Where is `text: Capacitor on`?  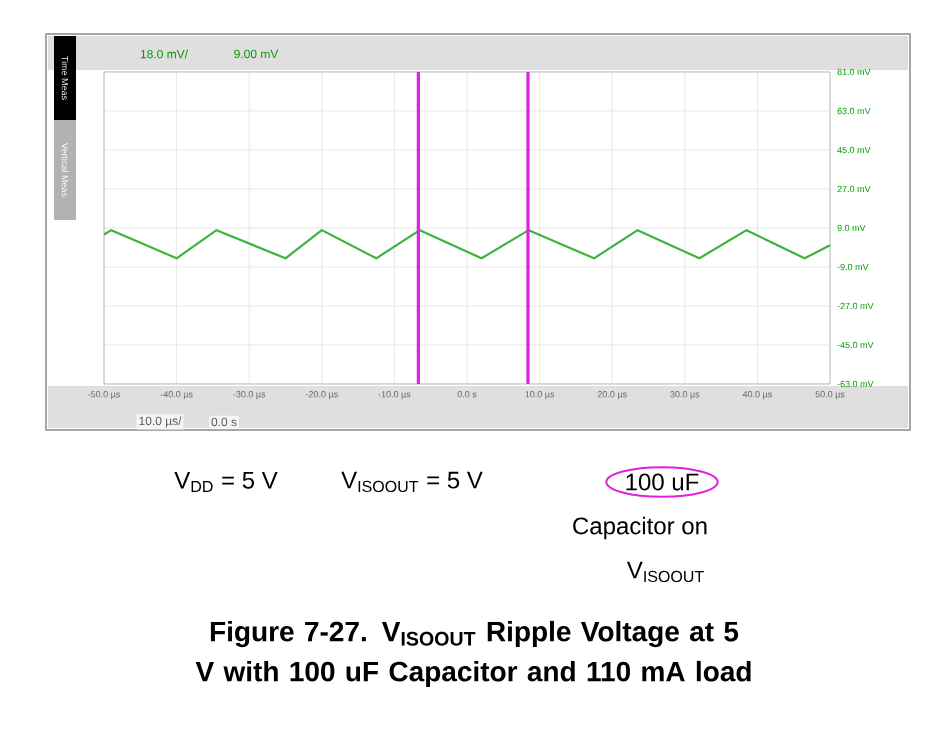
text: Capacitor on is located at coordinates (640, 528).